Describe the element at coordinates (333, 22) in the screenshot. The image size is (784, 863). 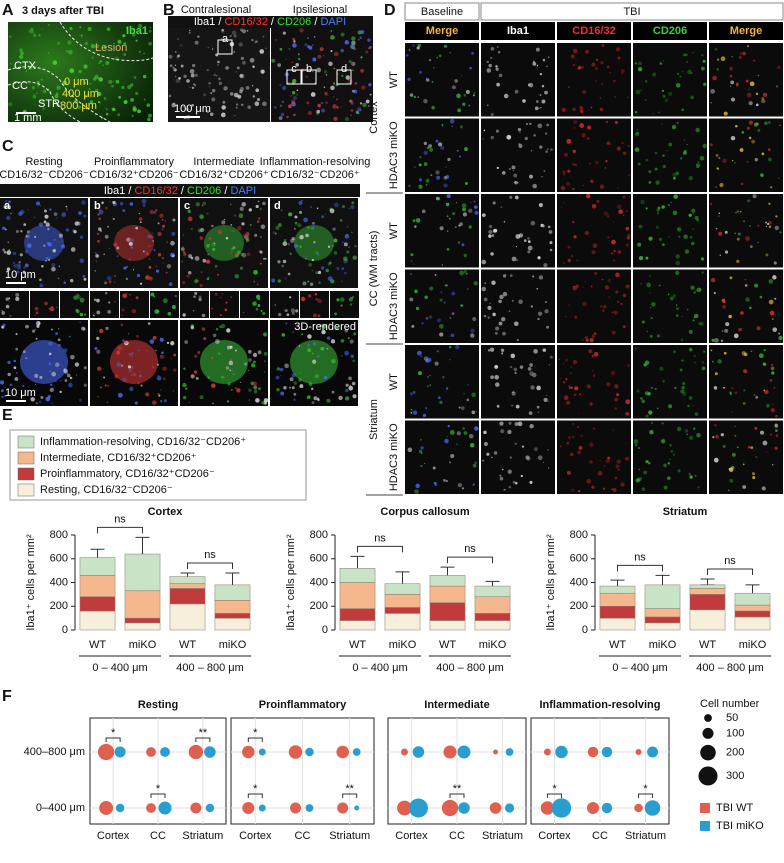
I see `stain-name: DAPI` at that location.